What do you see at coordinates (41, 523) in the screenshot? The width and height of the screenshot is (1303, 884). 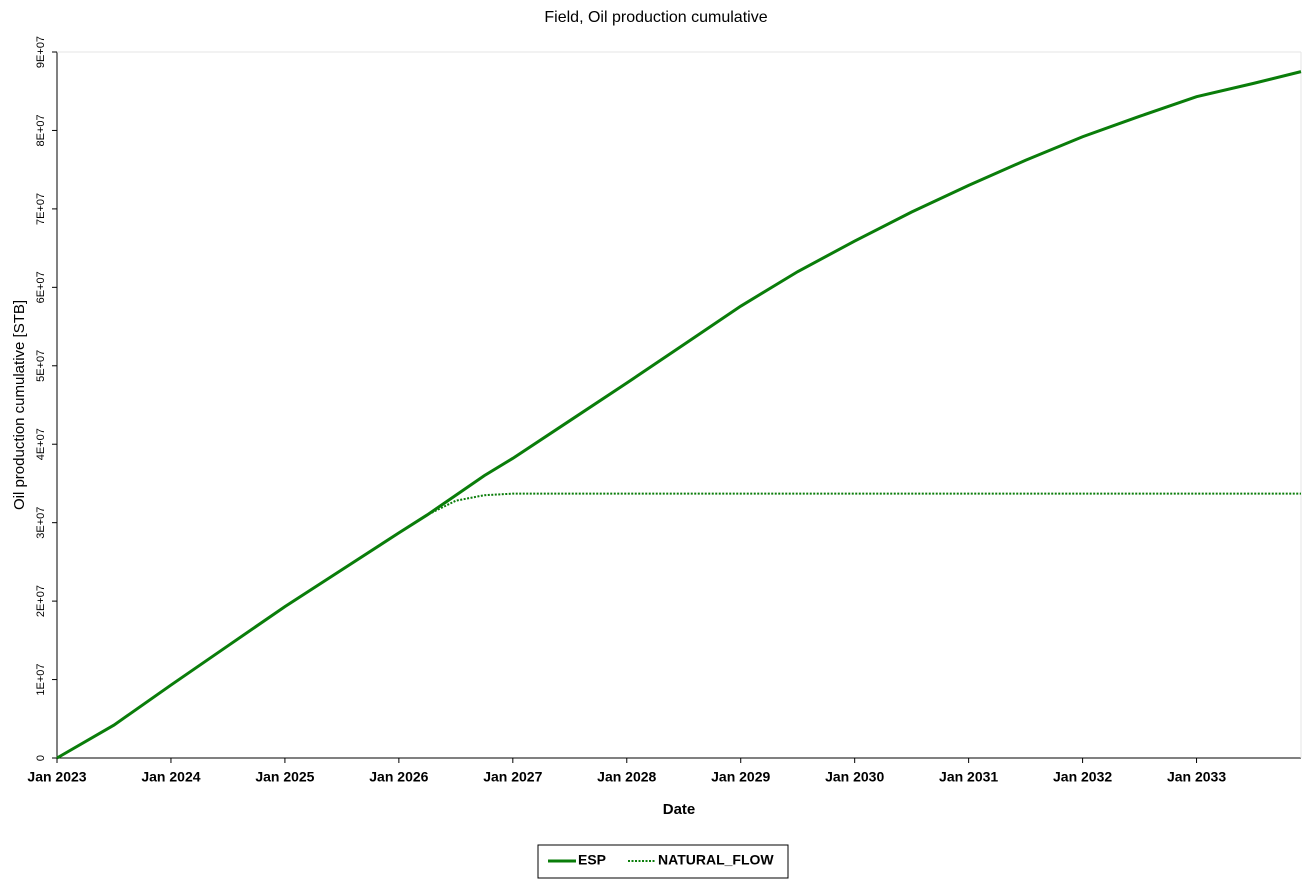 I see `y-tick-label: 3E+07` at bounding box center [41, 523].